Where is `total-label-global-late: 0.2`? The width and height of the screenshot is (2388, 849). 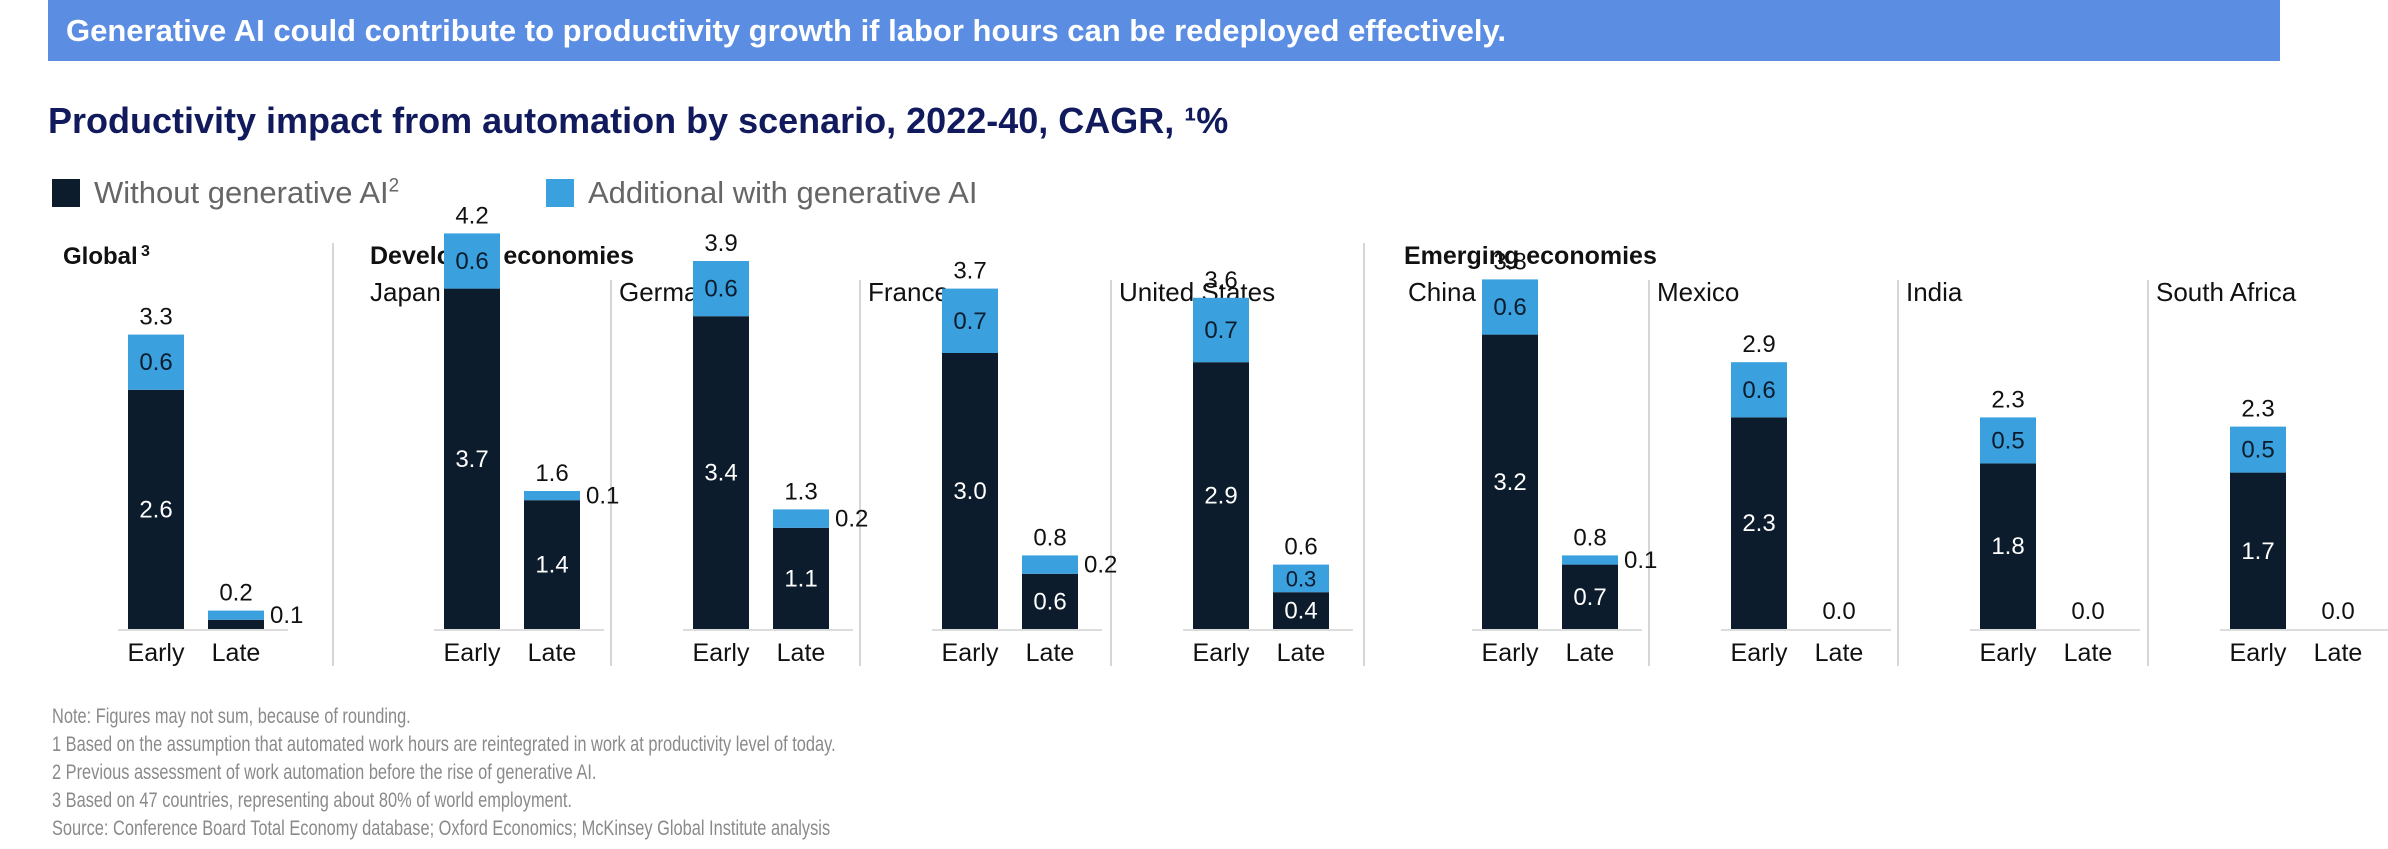 total-label-global-late: 0.2 is located at coordinates (235, 593).